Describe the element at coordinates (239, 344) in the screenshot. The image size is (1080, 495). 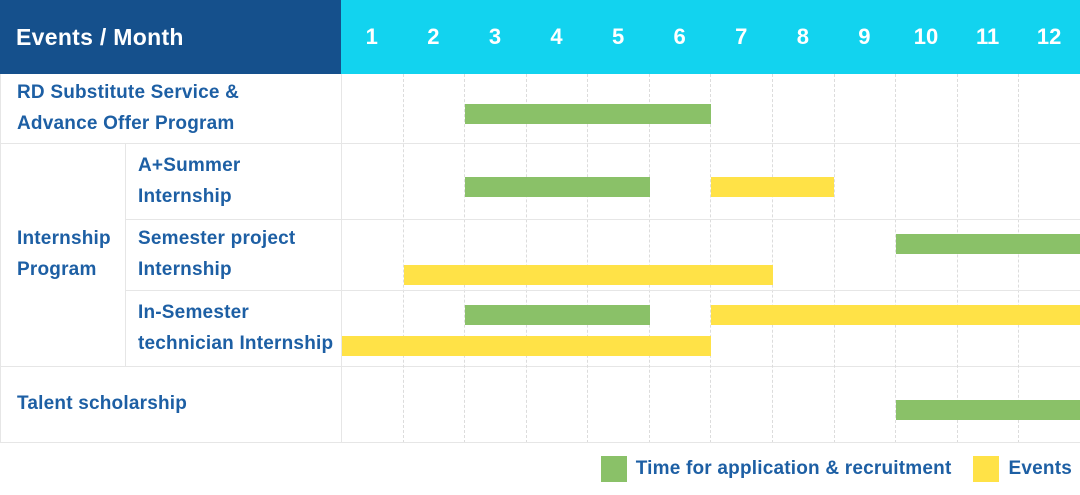
I see `row-label-line: technician Internship` at that location.